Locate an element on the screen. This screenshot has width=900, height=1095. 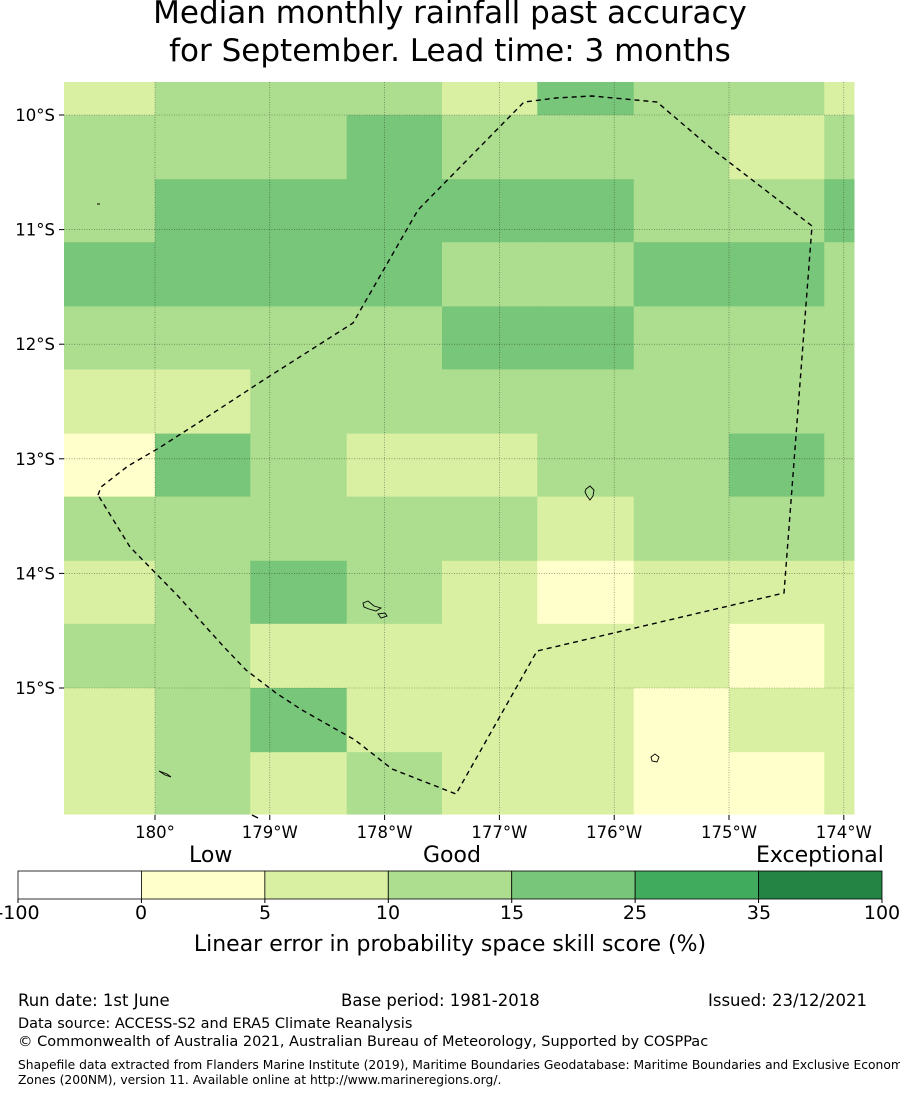
boundary-stub is located at coordinates (255, 816).